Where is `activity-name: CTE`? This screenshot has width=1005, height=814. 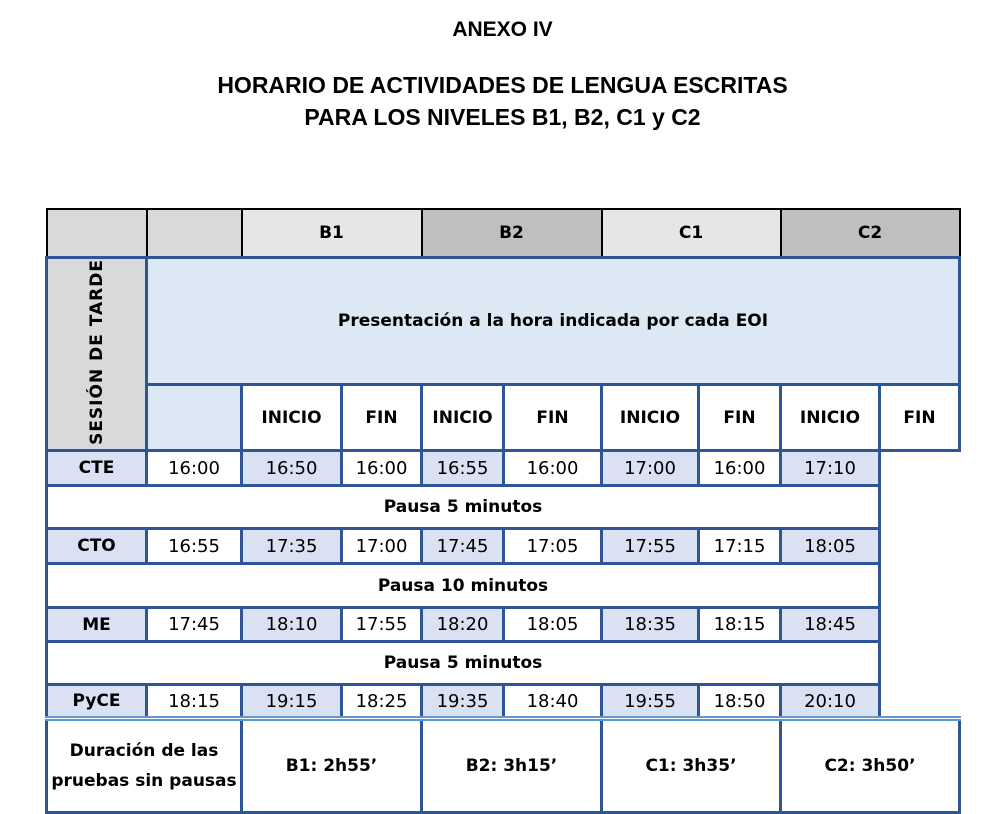
activity-name: CTE is located at coordinates (96, 468).